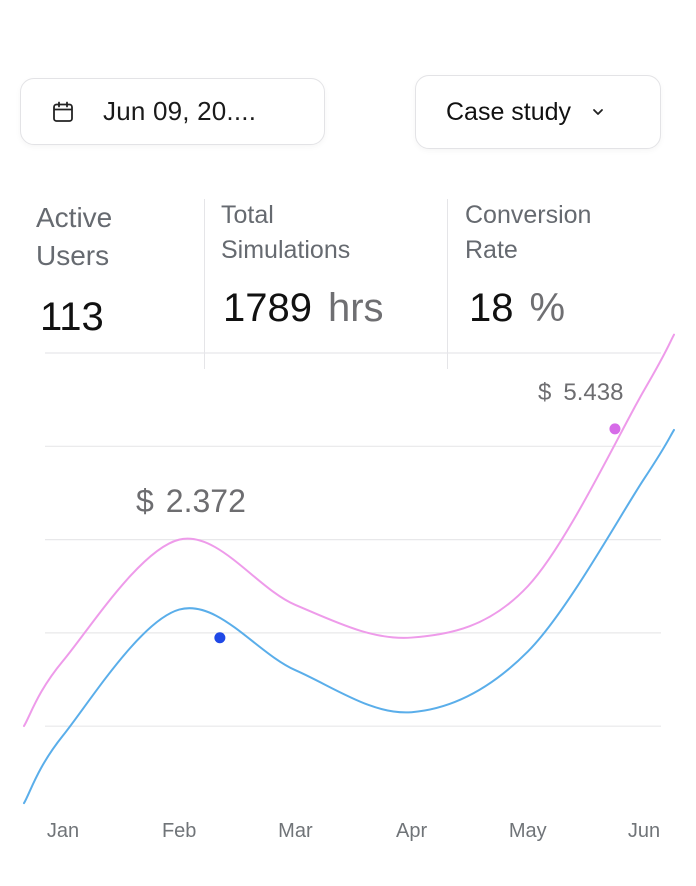  I want to click on data-label: $5.438, so click(580, 392).